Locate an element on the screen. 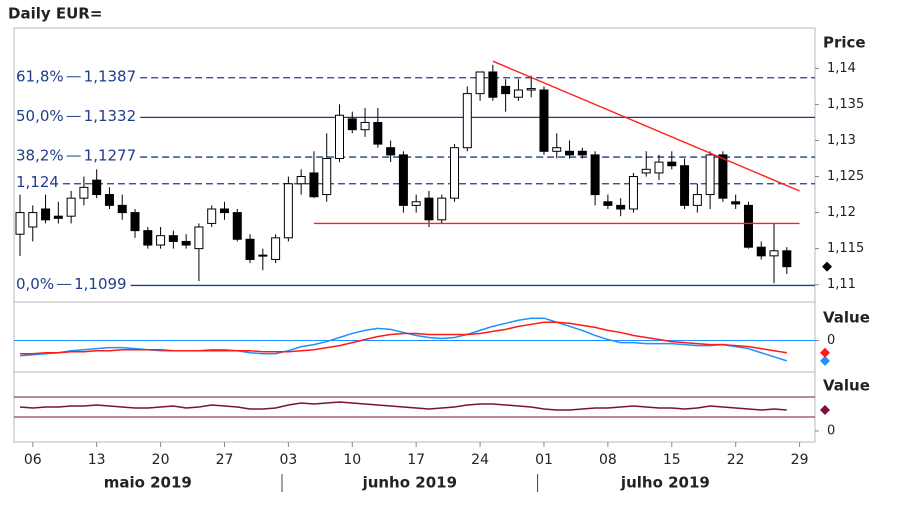 The width and height of the screenshot is (900, 519). y-tick-label: 1,13 is located at coordinates (841, 140).